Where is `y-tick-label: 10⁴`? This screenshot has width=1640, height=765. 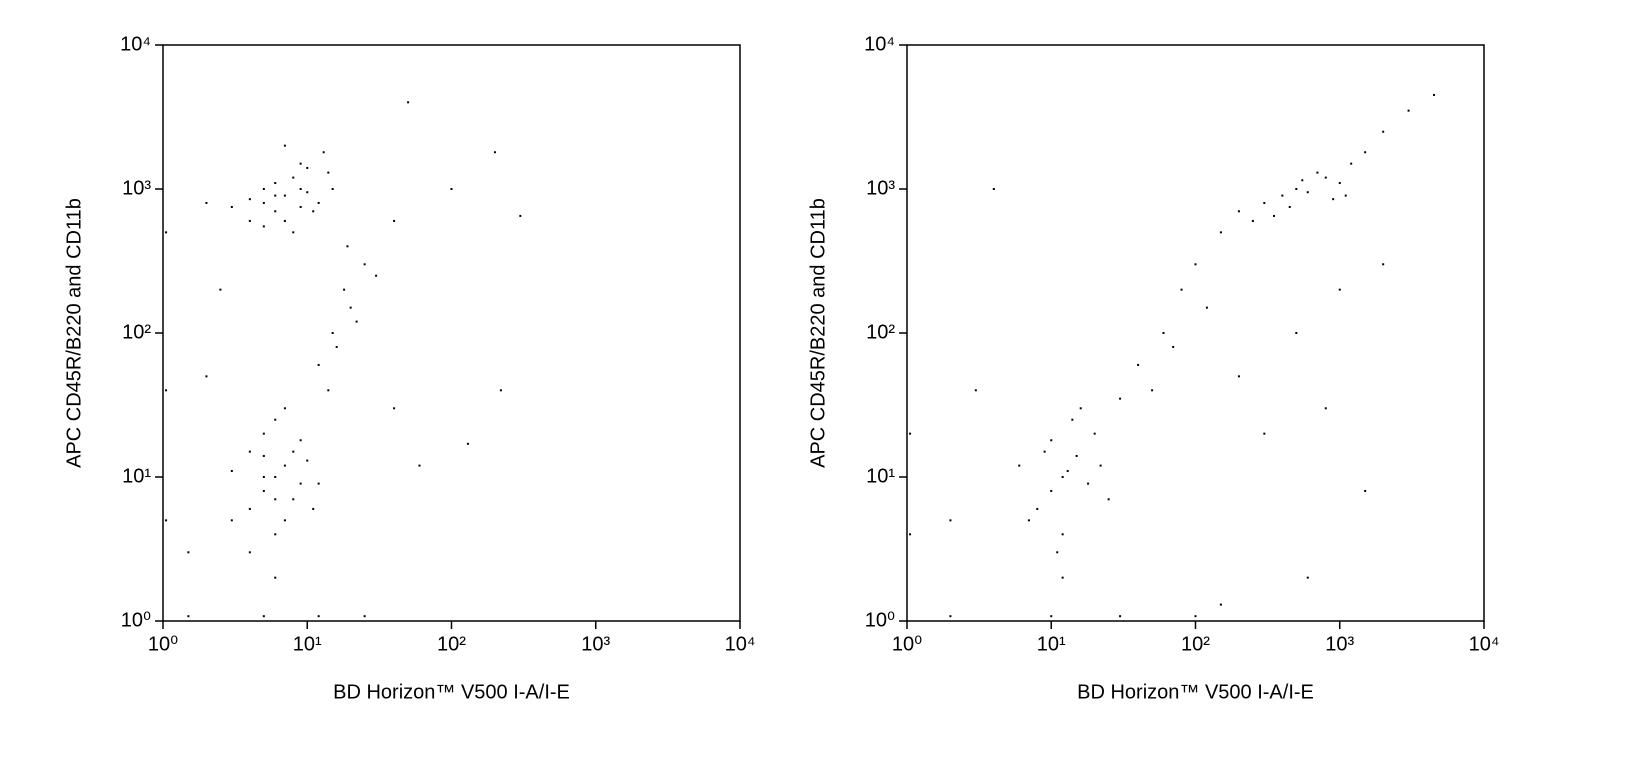 y-tick-label: 10⁴ is located at coordinates (879, 44).